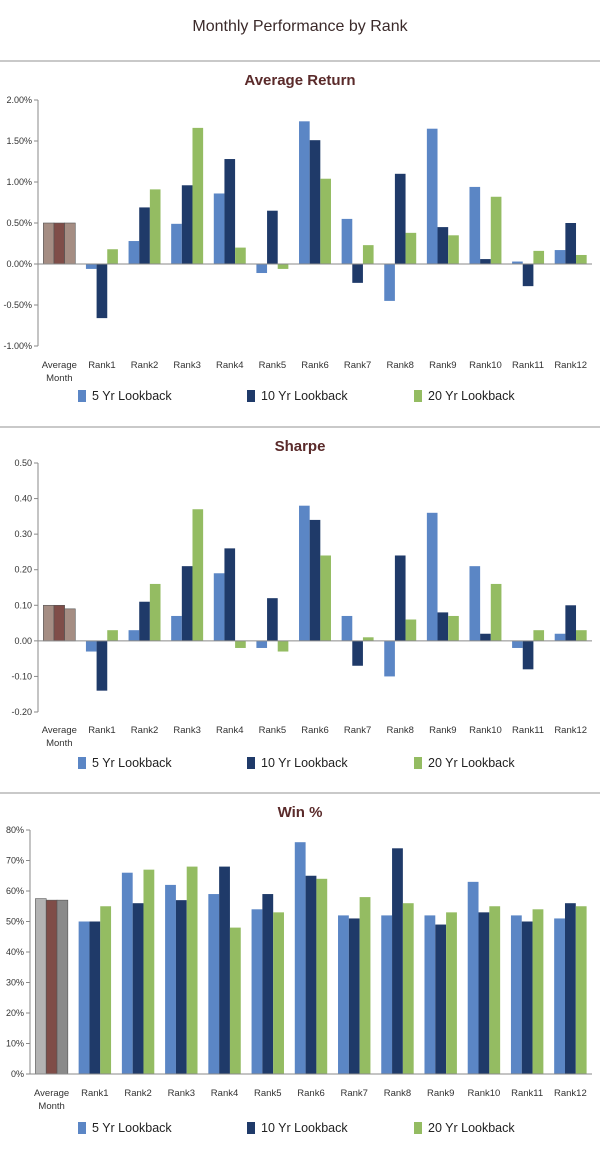 Image resolution: width=600 pixels, height=1155 pixels. Describe the element at coordinates (322, 976) in the screenshot. I see `bar-rank6-20yr` at that location.